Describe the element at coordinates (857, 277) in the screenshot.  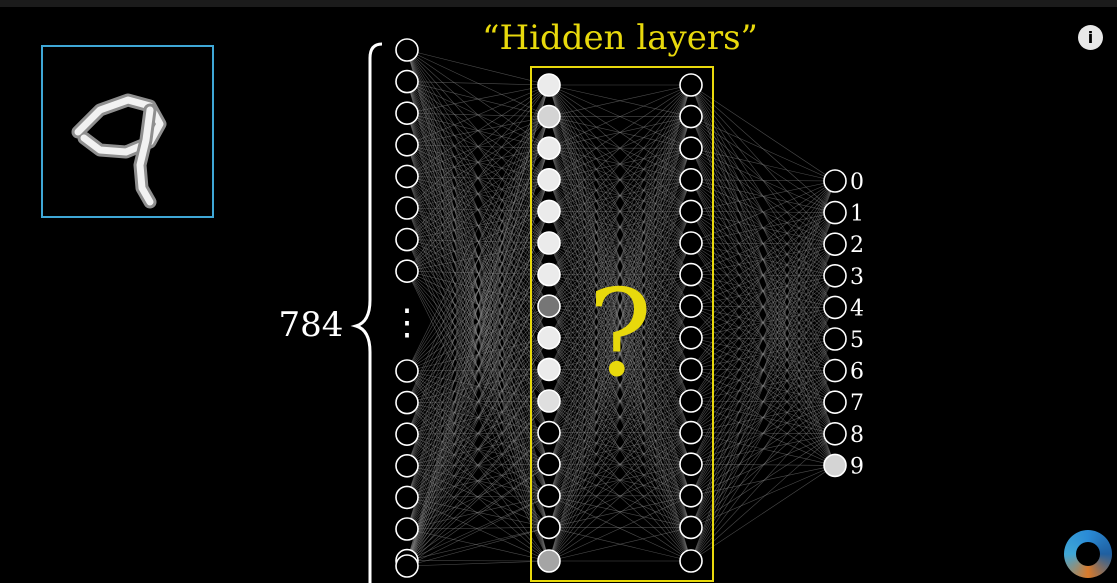
I see `output-digit-label: 3` at that location.